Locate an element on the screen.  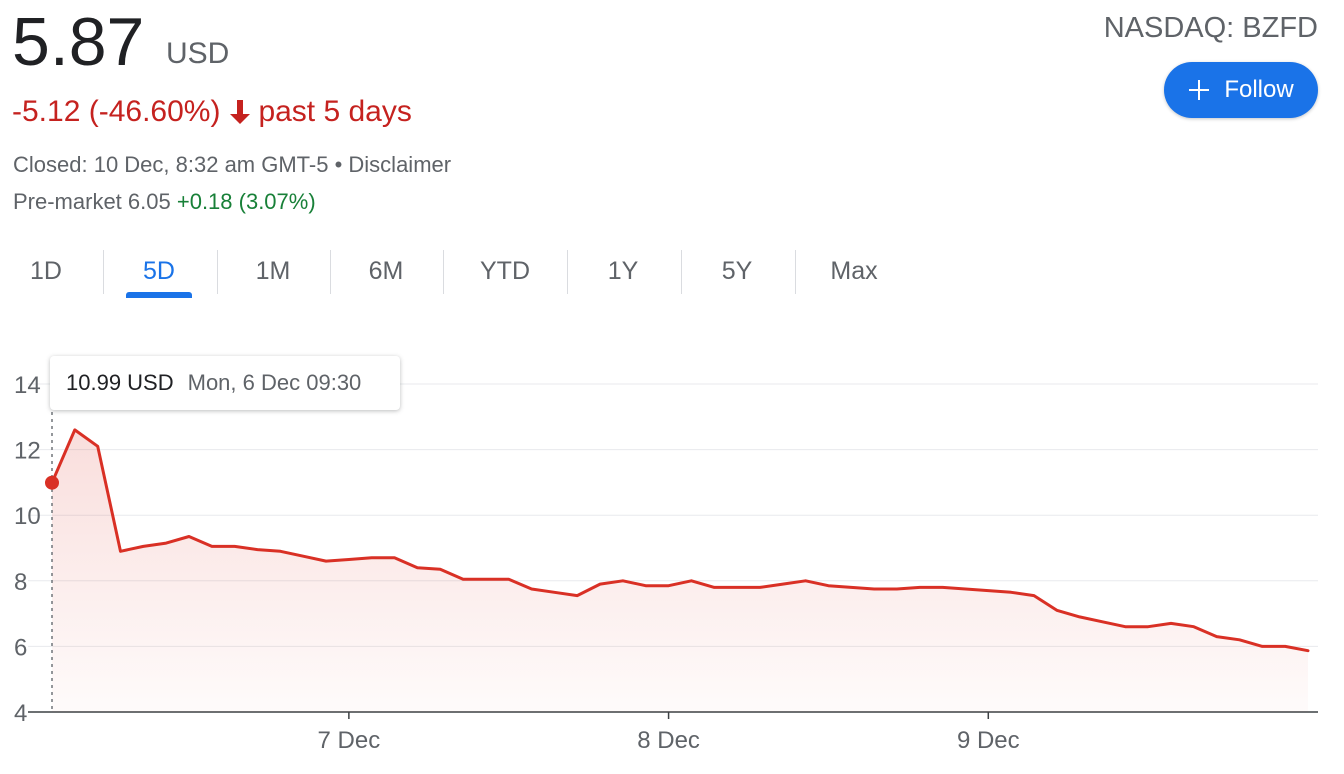
tab-1y: 1Y is located at coordinates (623, 271).